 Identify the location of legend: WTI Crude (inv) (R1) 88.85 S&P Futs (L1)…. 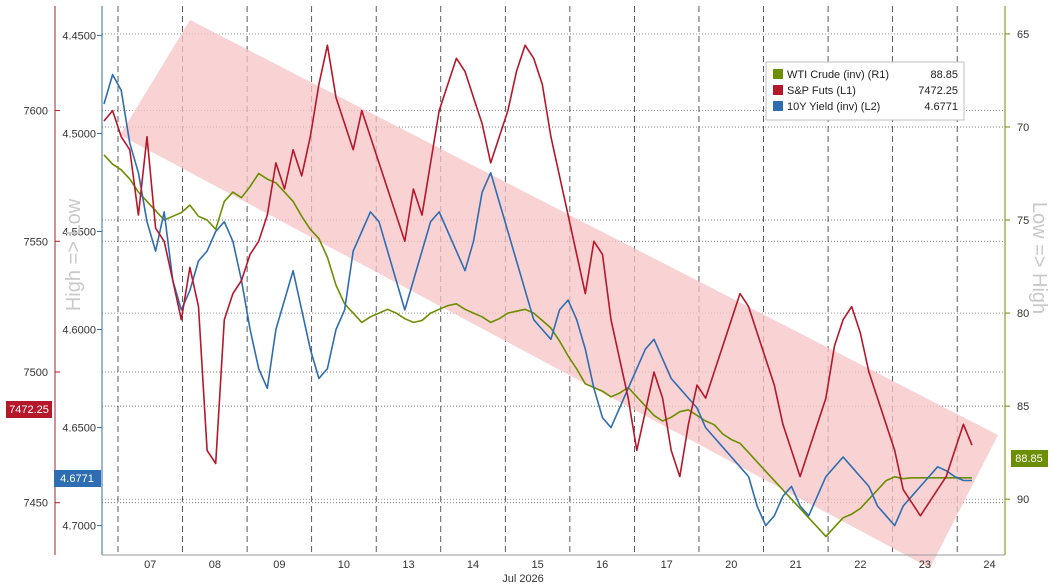
(865, 91).